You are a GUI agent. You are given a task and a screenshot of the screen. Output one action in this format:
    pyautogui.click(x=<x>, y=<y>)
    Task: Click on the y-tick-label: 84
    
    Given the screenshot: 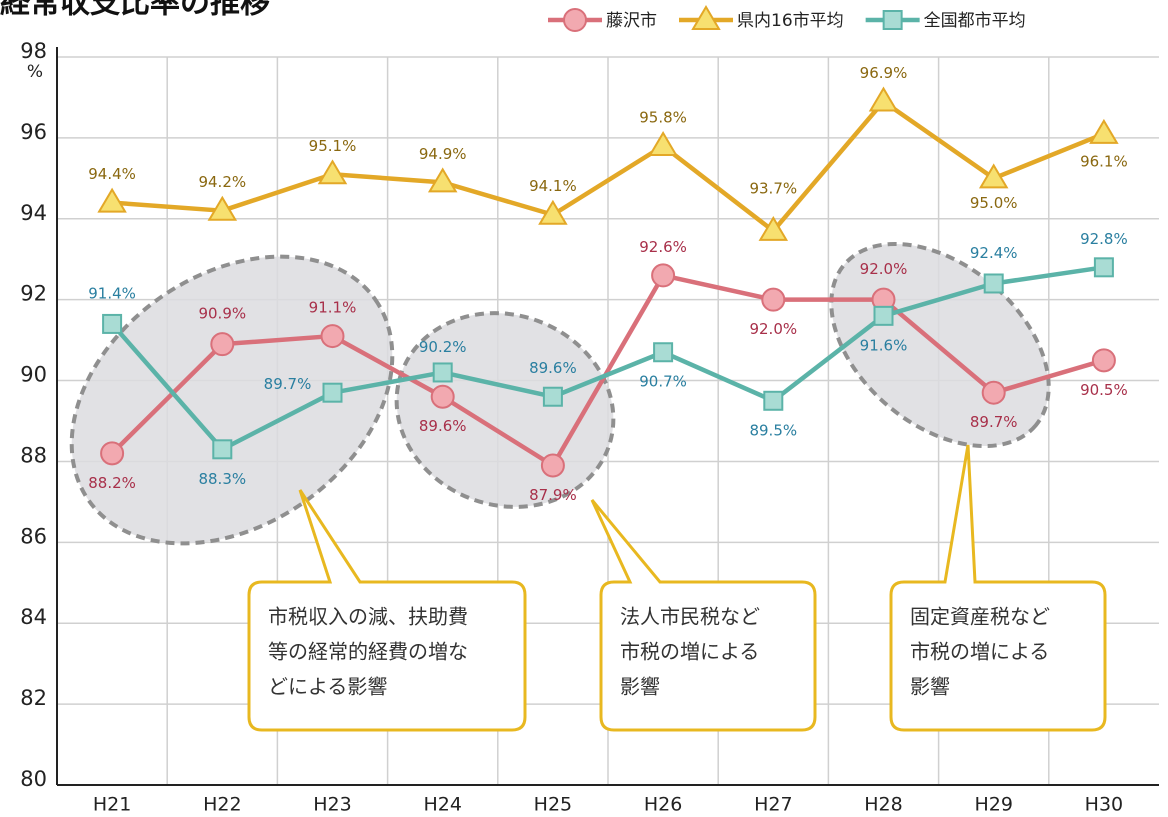 What is the action you would take?
    pyautogui.click(x=33, y=617)
    